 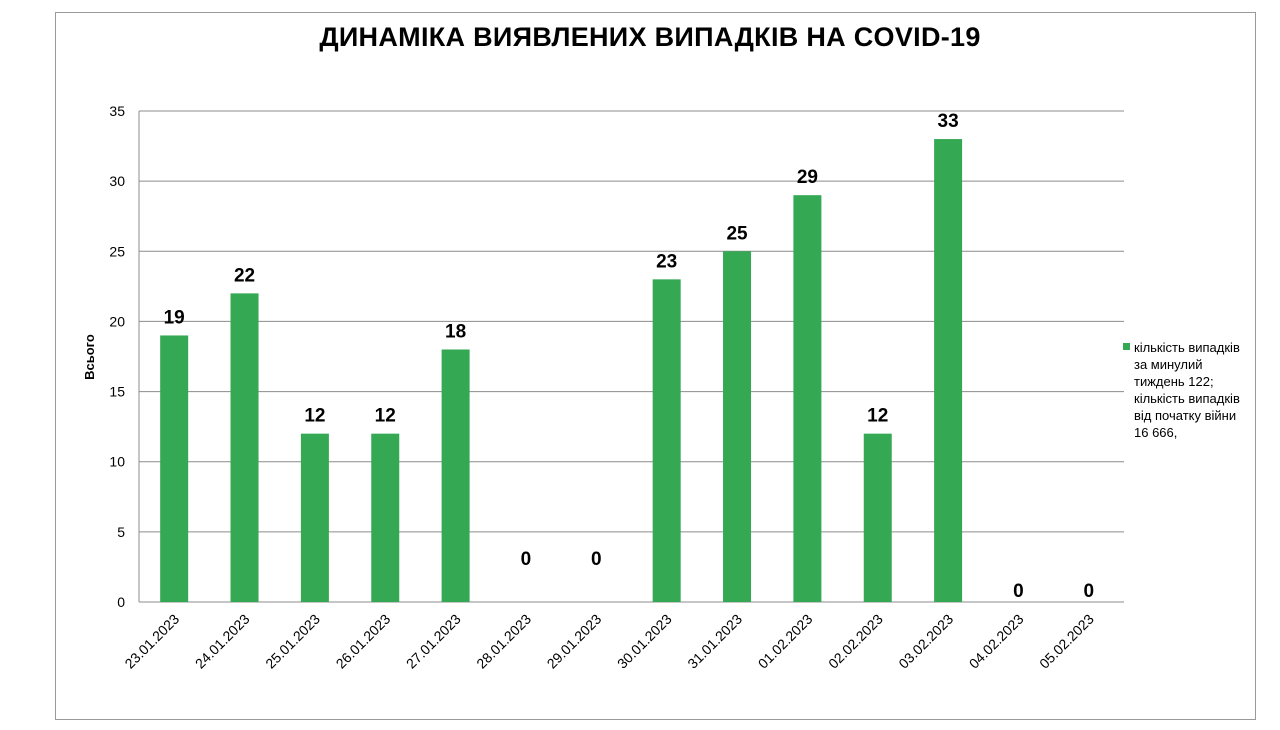 I want to click on y-tick-label: 10, so click(x=117, y=462).